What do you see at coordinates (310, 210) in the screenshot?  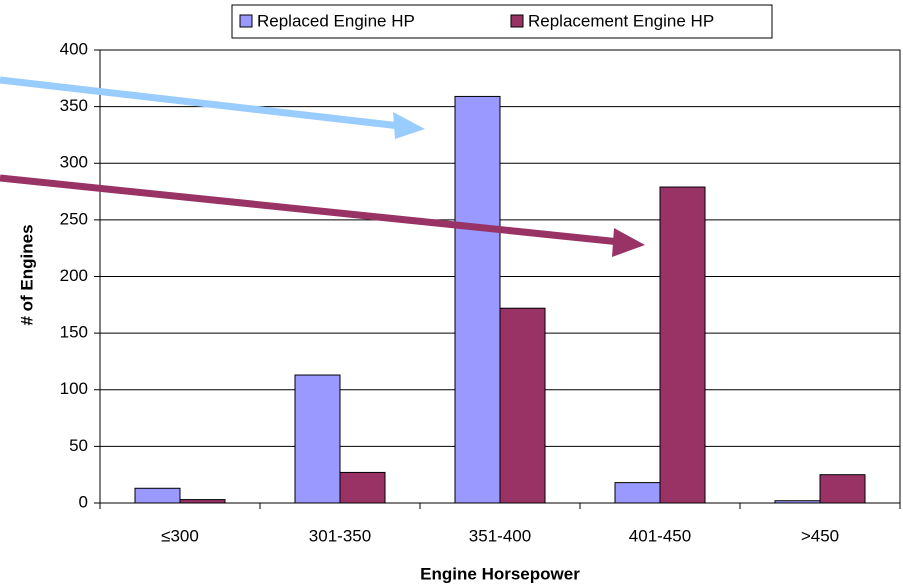 I see `arrow-purple` at bounding box center [310, 210].